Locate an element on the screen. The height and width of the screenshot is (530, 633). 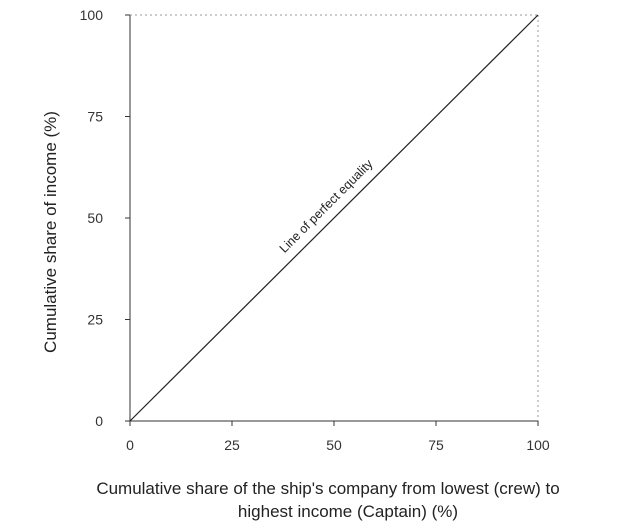
x-tick-label-2: 50 is located at coordinates (334, 445).